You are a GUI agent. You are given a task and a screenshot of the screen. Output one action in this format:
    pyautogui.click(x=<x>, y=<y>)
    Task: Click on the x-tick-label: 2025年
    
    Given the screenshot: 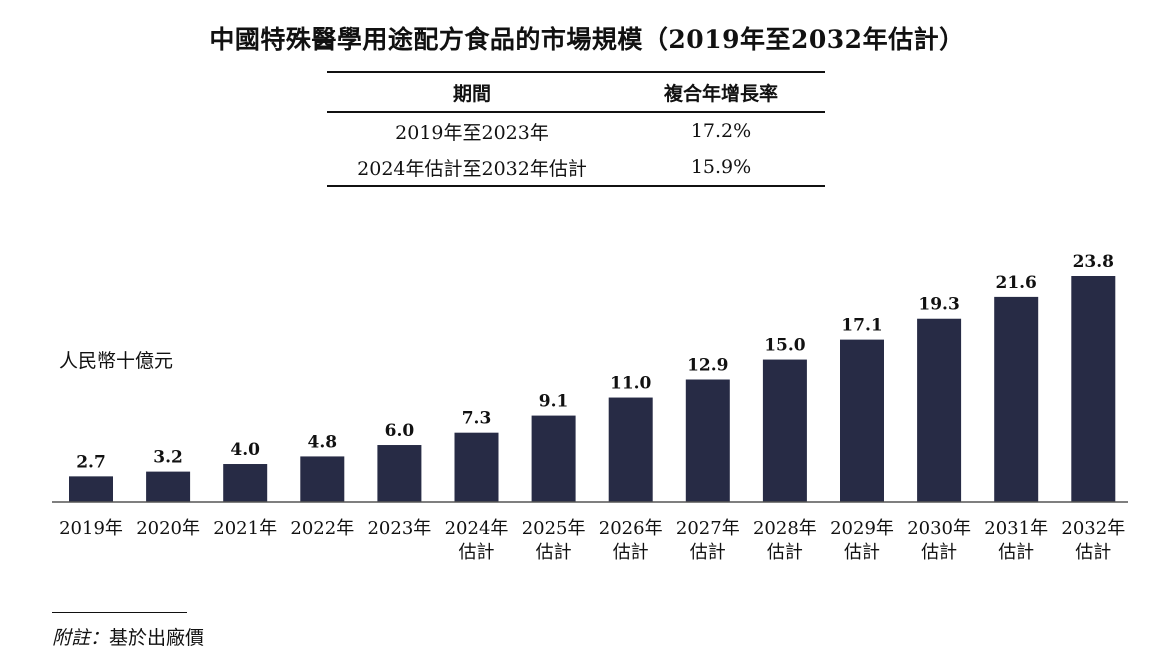 What is the action you would take?
    pyautogui.click(x=554, y=528)
    